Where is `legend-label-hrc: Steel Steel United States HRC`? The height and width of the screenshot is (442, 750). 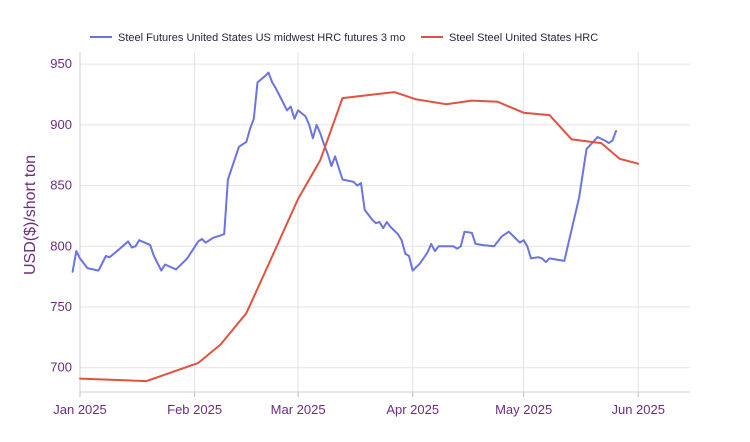 legend-label-hrc: Steel Steel United States HRC is located at coordinates (523, 38).